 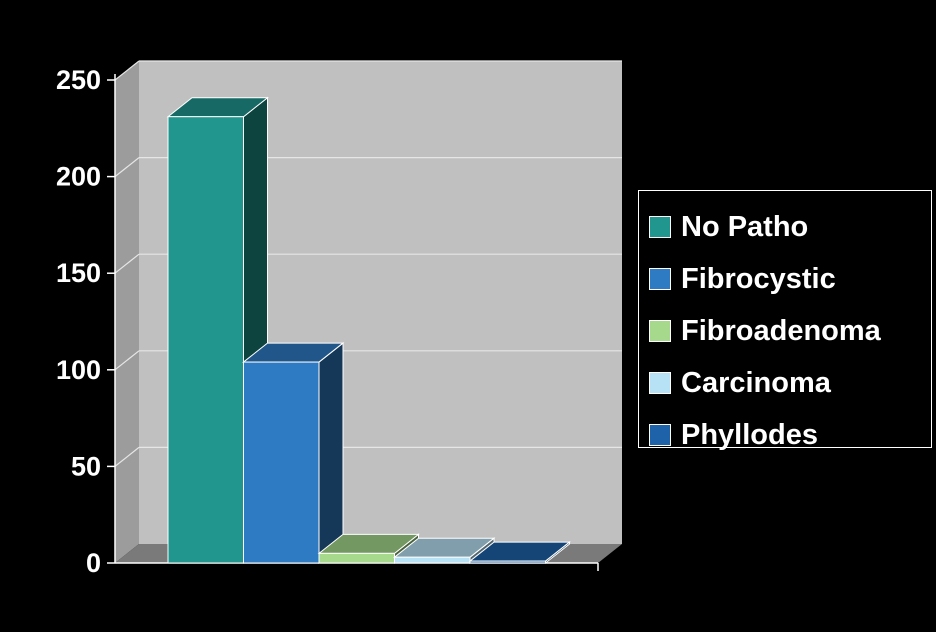 What do you see at coordinates (756, 382) in the screenshot?
I see `legend-label: Carcinoma` at bounding box center [756, 382].